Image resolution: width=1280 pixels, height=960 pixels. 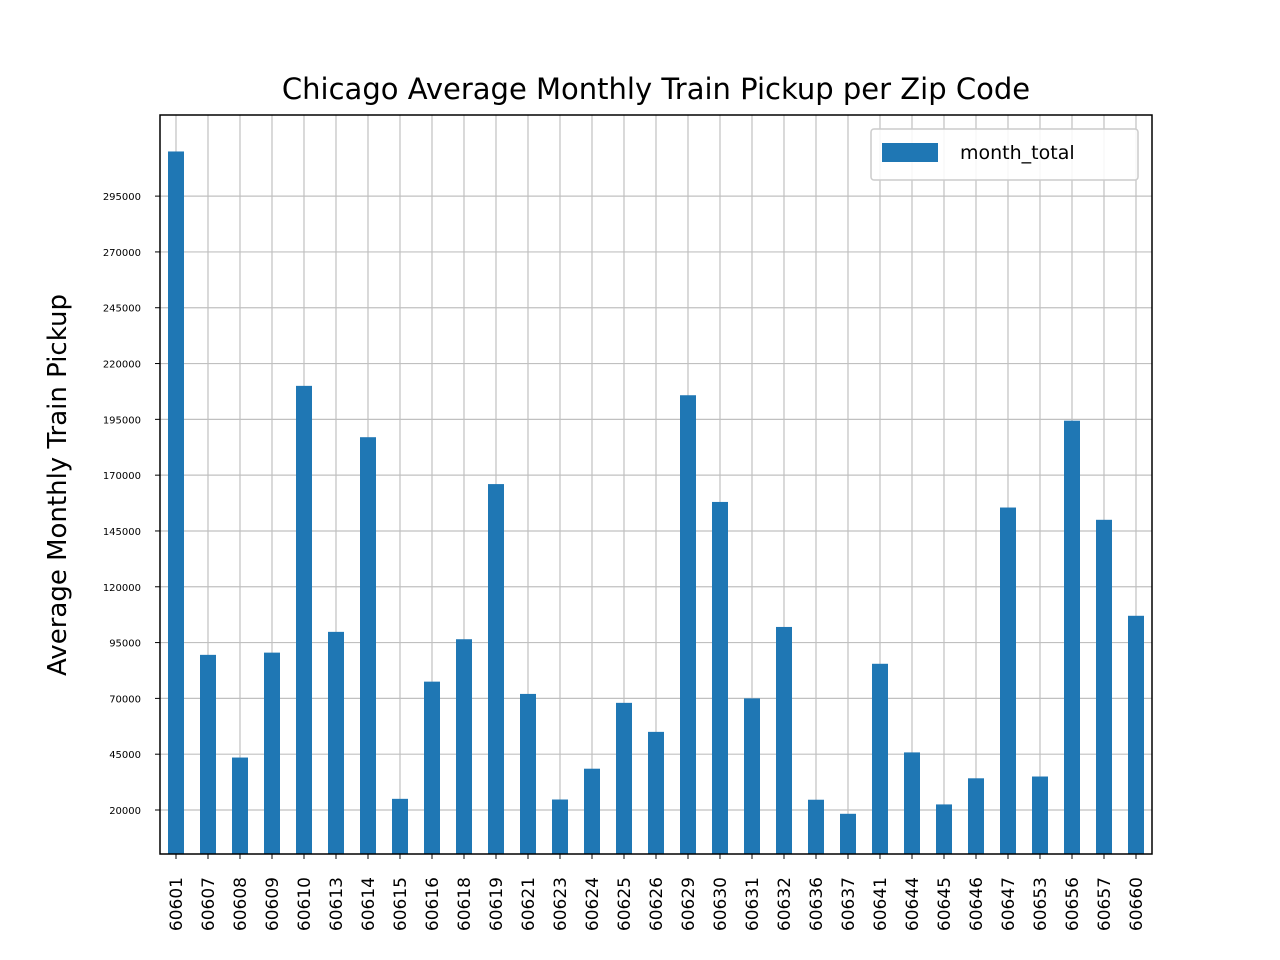 What do you see at coordinates (401, 904) in the screenshot?
I see `x-tick-label: 60615` at bounding box center [401, 904].